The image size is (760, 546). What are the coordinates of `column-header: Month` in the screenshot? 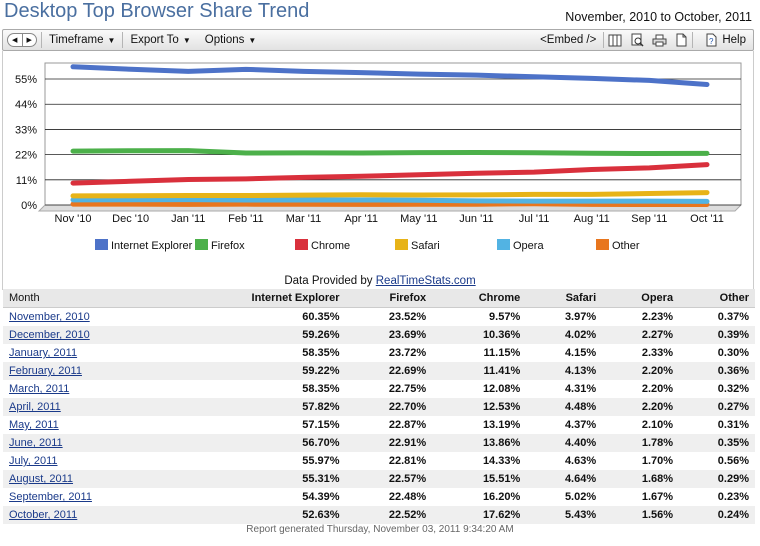 It's located at (86, 298).